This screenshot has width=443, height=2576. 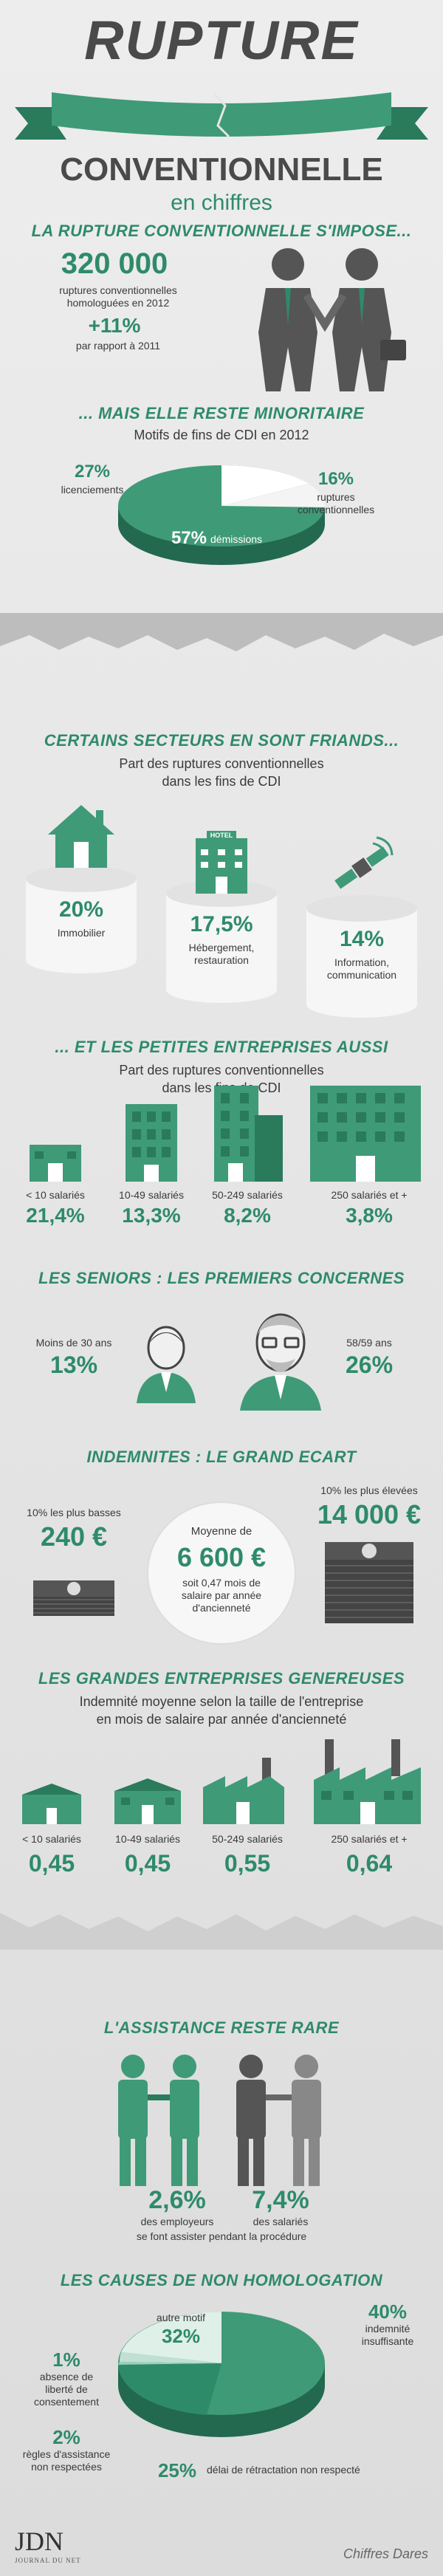 What do you see at coordinates (221, 116) in the screenshot?
I see `ribbon-banner` at bounding box center [221, 116].